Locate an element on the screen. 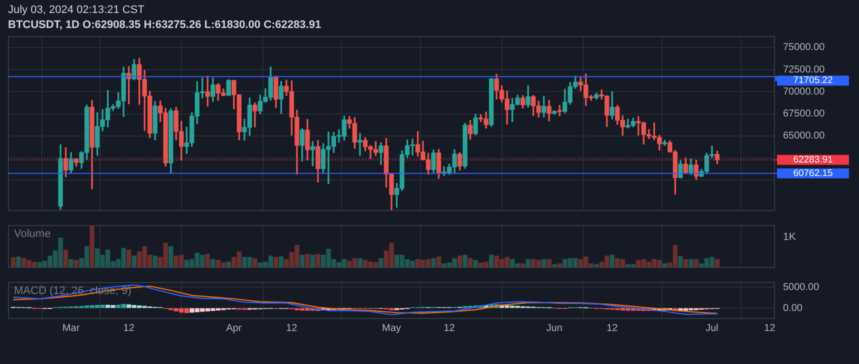 The image size is (859, 364). x-tick-label: Apr is located at coordinates (234, 328).